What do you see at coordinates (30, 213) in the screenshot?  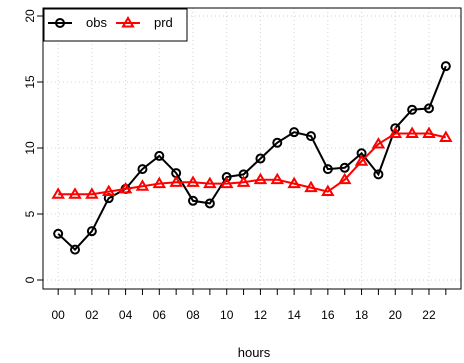 I see `y-tick-label: 5` at bounding box center [30, 213].